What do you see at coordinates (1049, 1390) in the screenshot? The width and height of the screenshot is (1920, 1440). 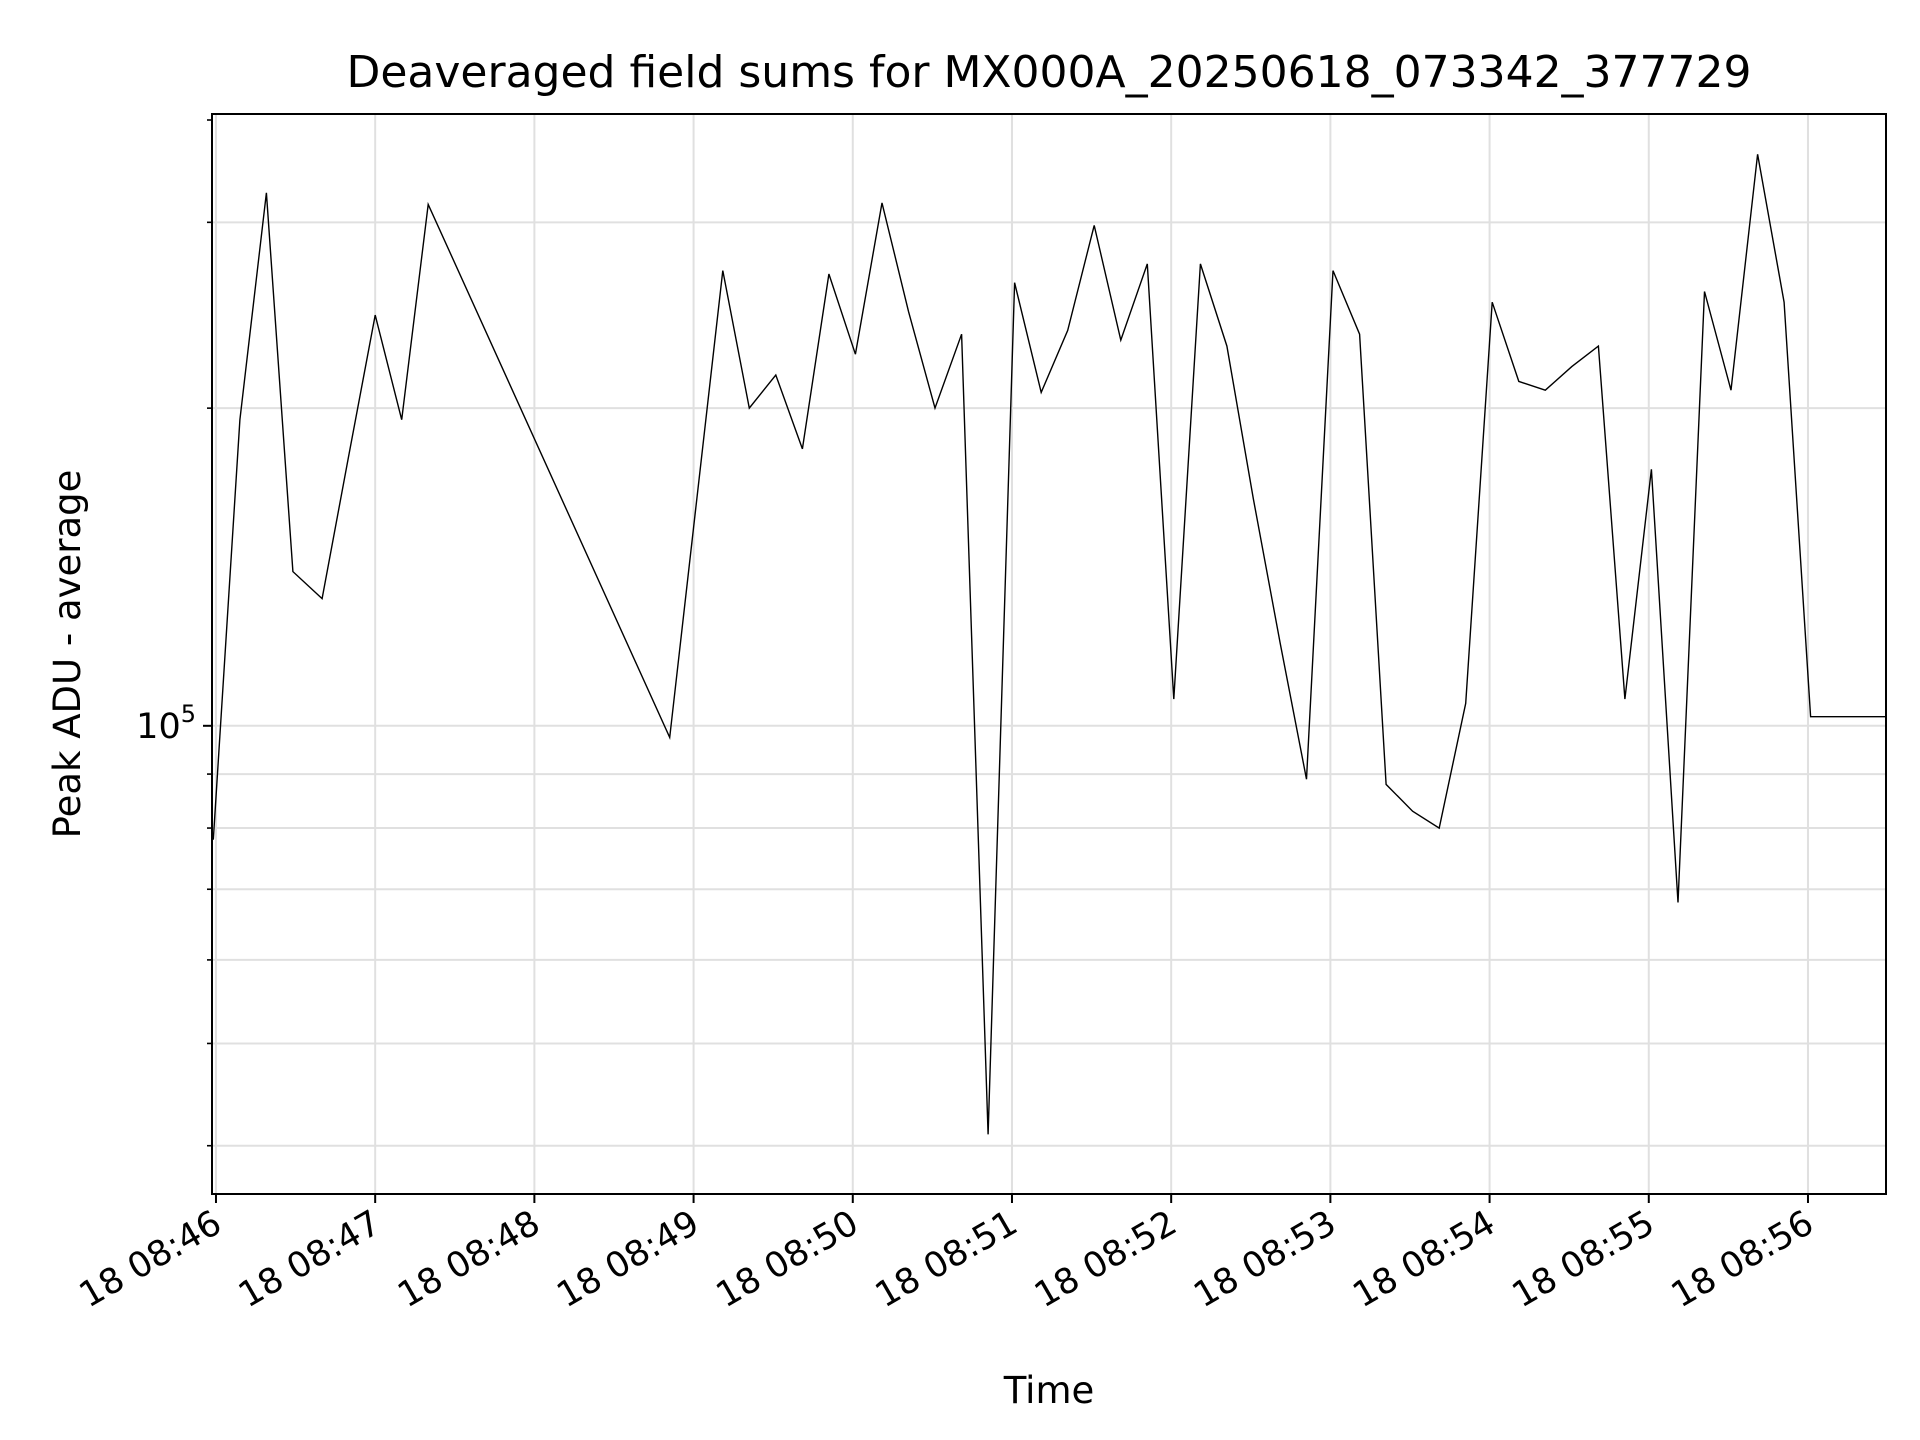 I see `x-axis-label: Time` at bounding box center [1049, 1390].